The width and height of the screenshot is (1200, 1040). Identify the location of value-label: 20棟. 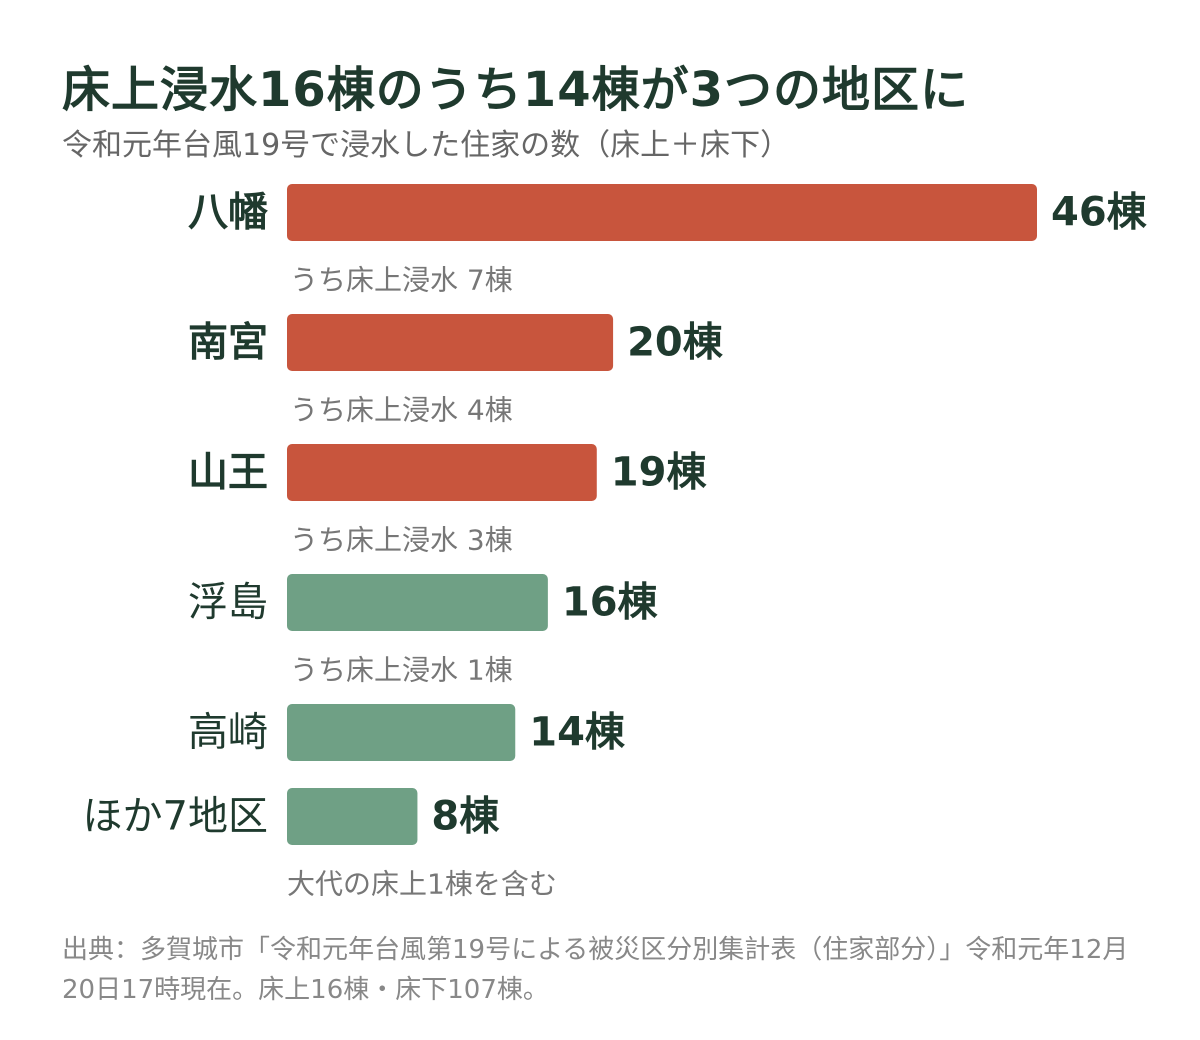
(675, 343).